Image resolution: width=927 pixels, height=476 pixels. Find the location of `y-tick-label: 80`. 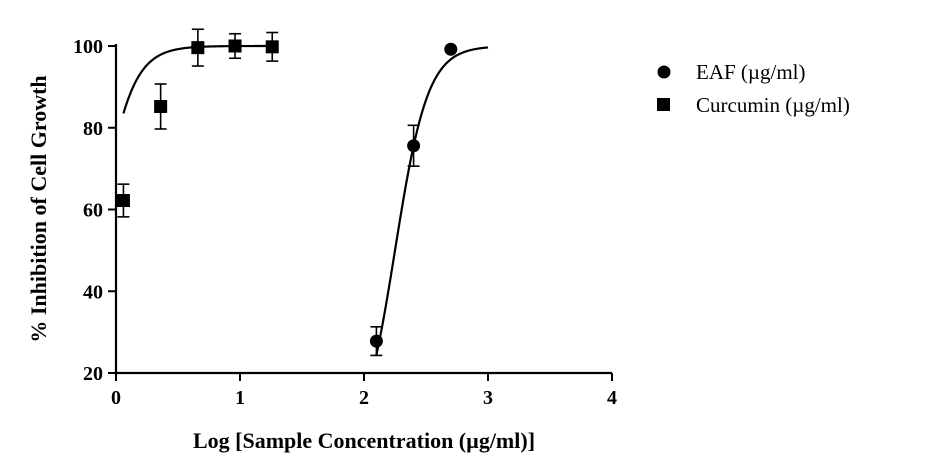

y-tick-label: 80 is located at coordinates (93, 129).